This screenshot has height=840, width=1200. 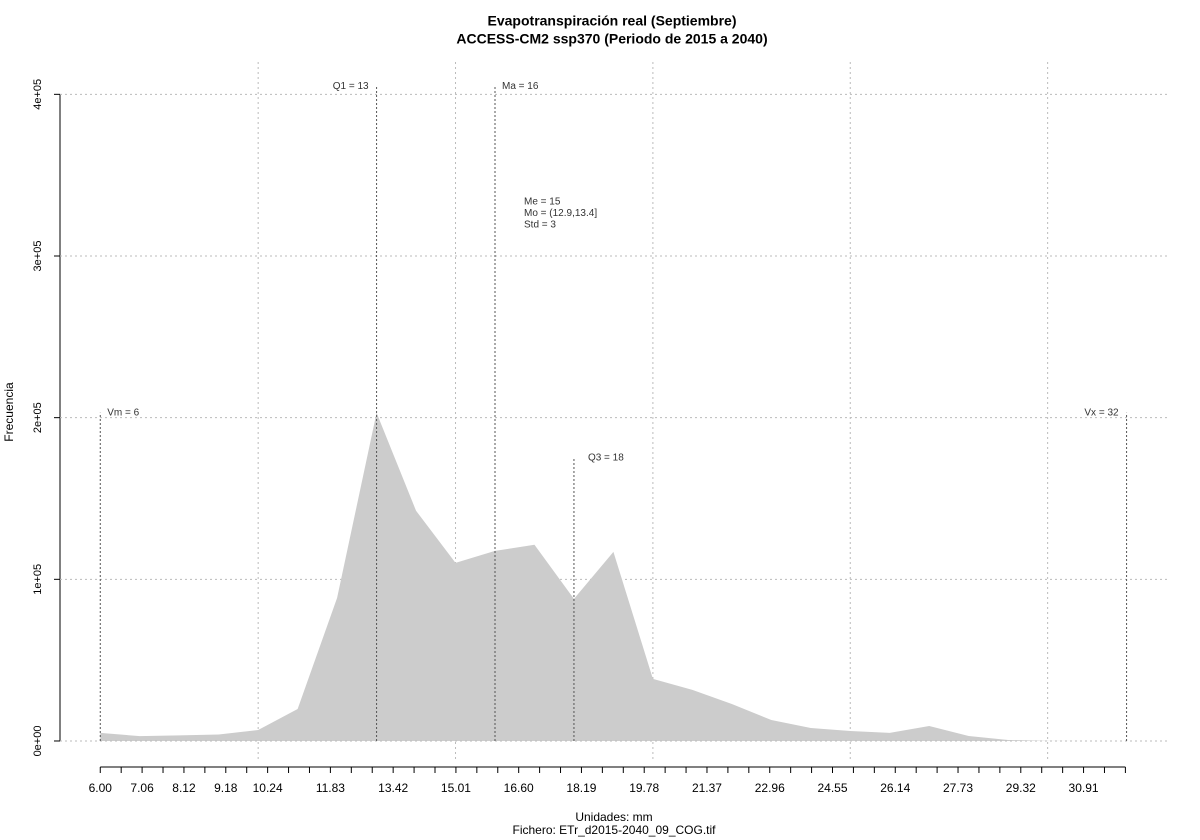 I want to click on x-tick-label: 8.12, so click(x=184, y=788).